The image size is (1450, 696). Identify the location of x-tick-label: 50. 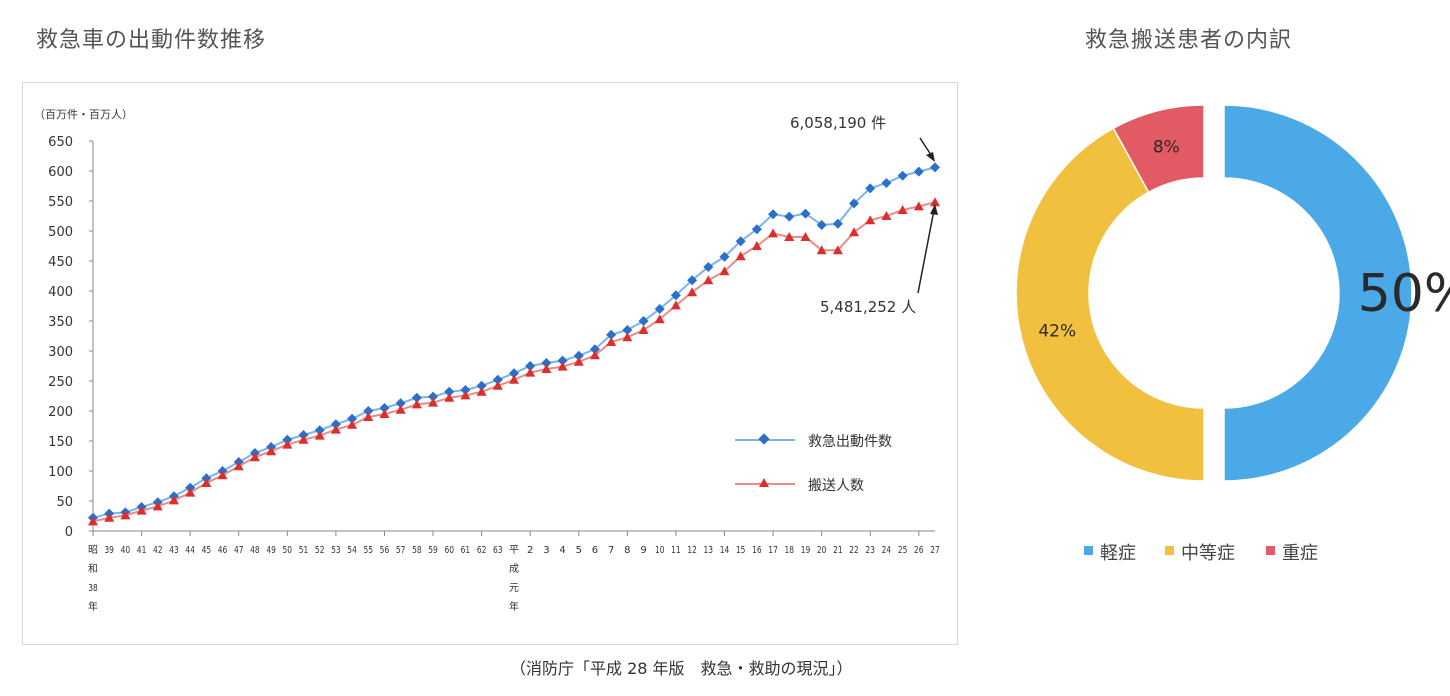
(288, 550).